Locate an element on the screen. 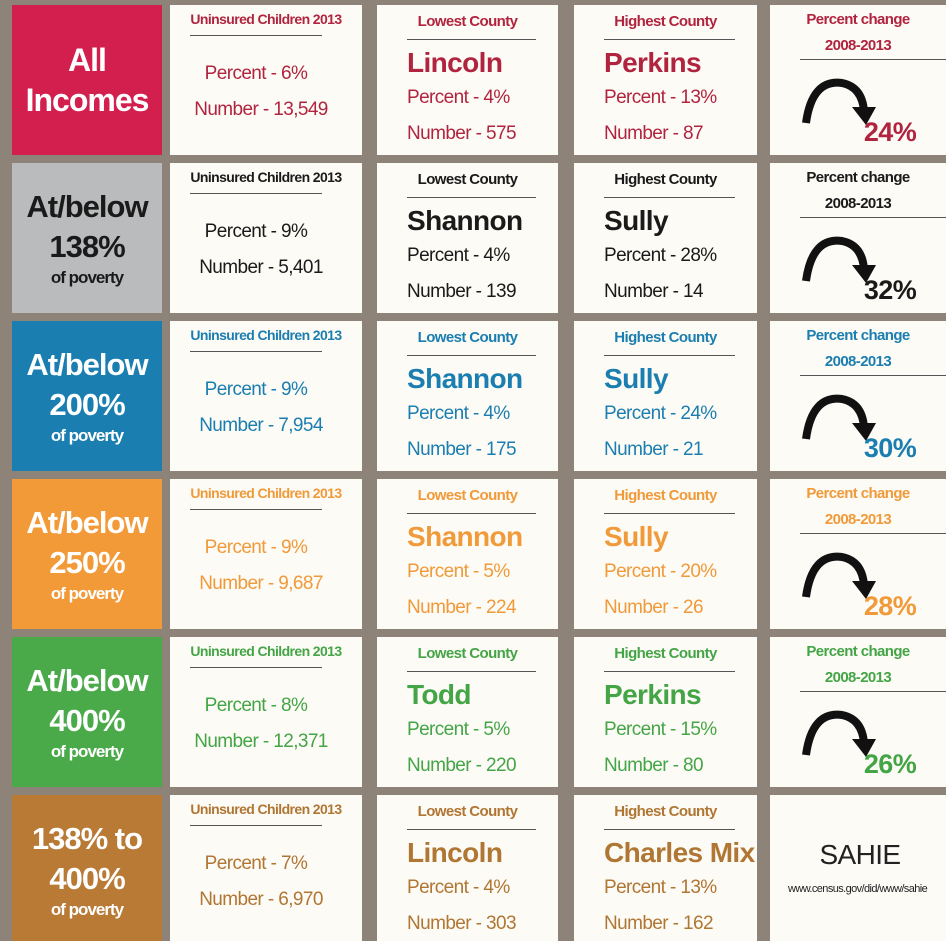 The image size is (946, 941). label-line: 138% to is located at coordinates (87, 838).